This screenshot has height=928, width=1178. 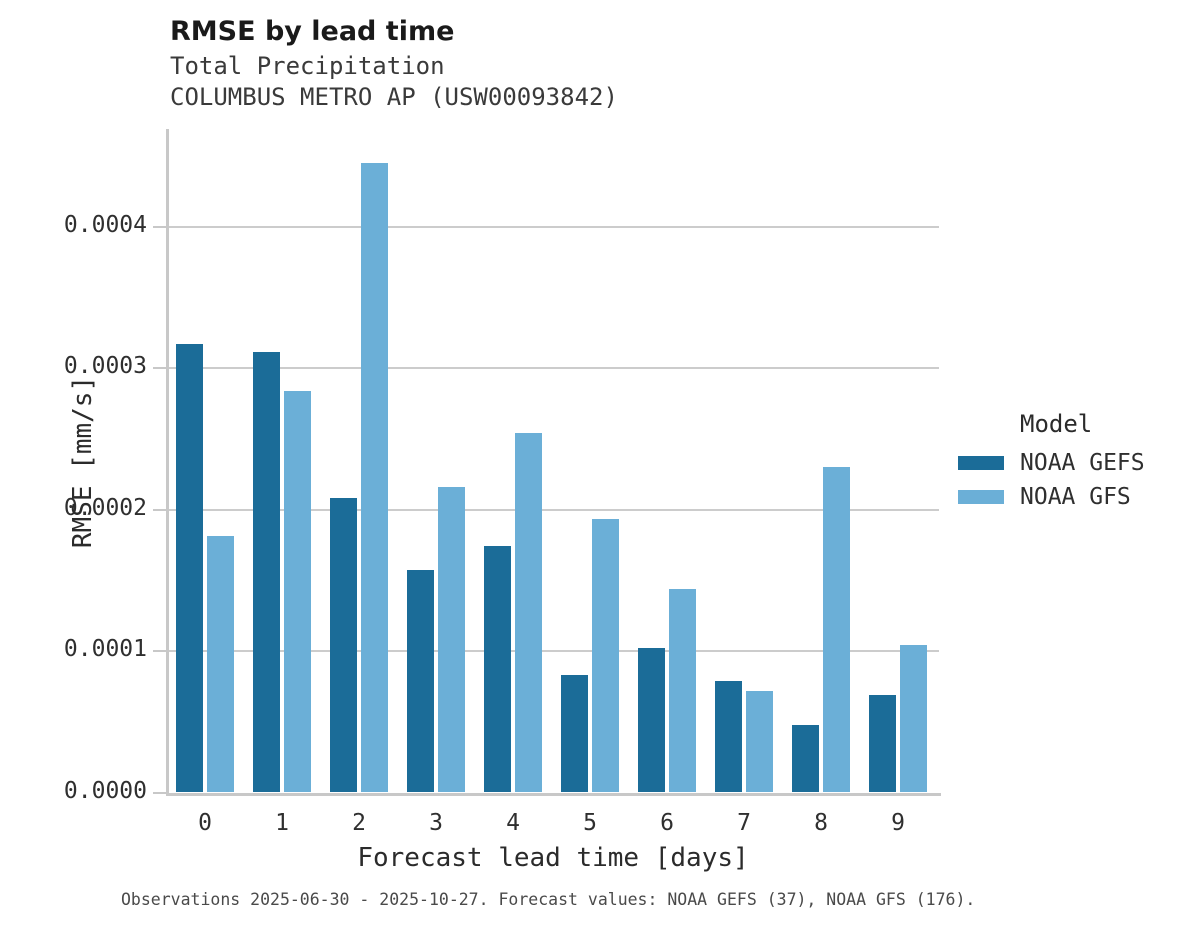 What do you see at coordinates (105, 366) in the screenshot?
I see `y-tick-label-0.0003: 0.0003` at bounding box center [105, 366].